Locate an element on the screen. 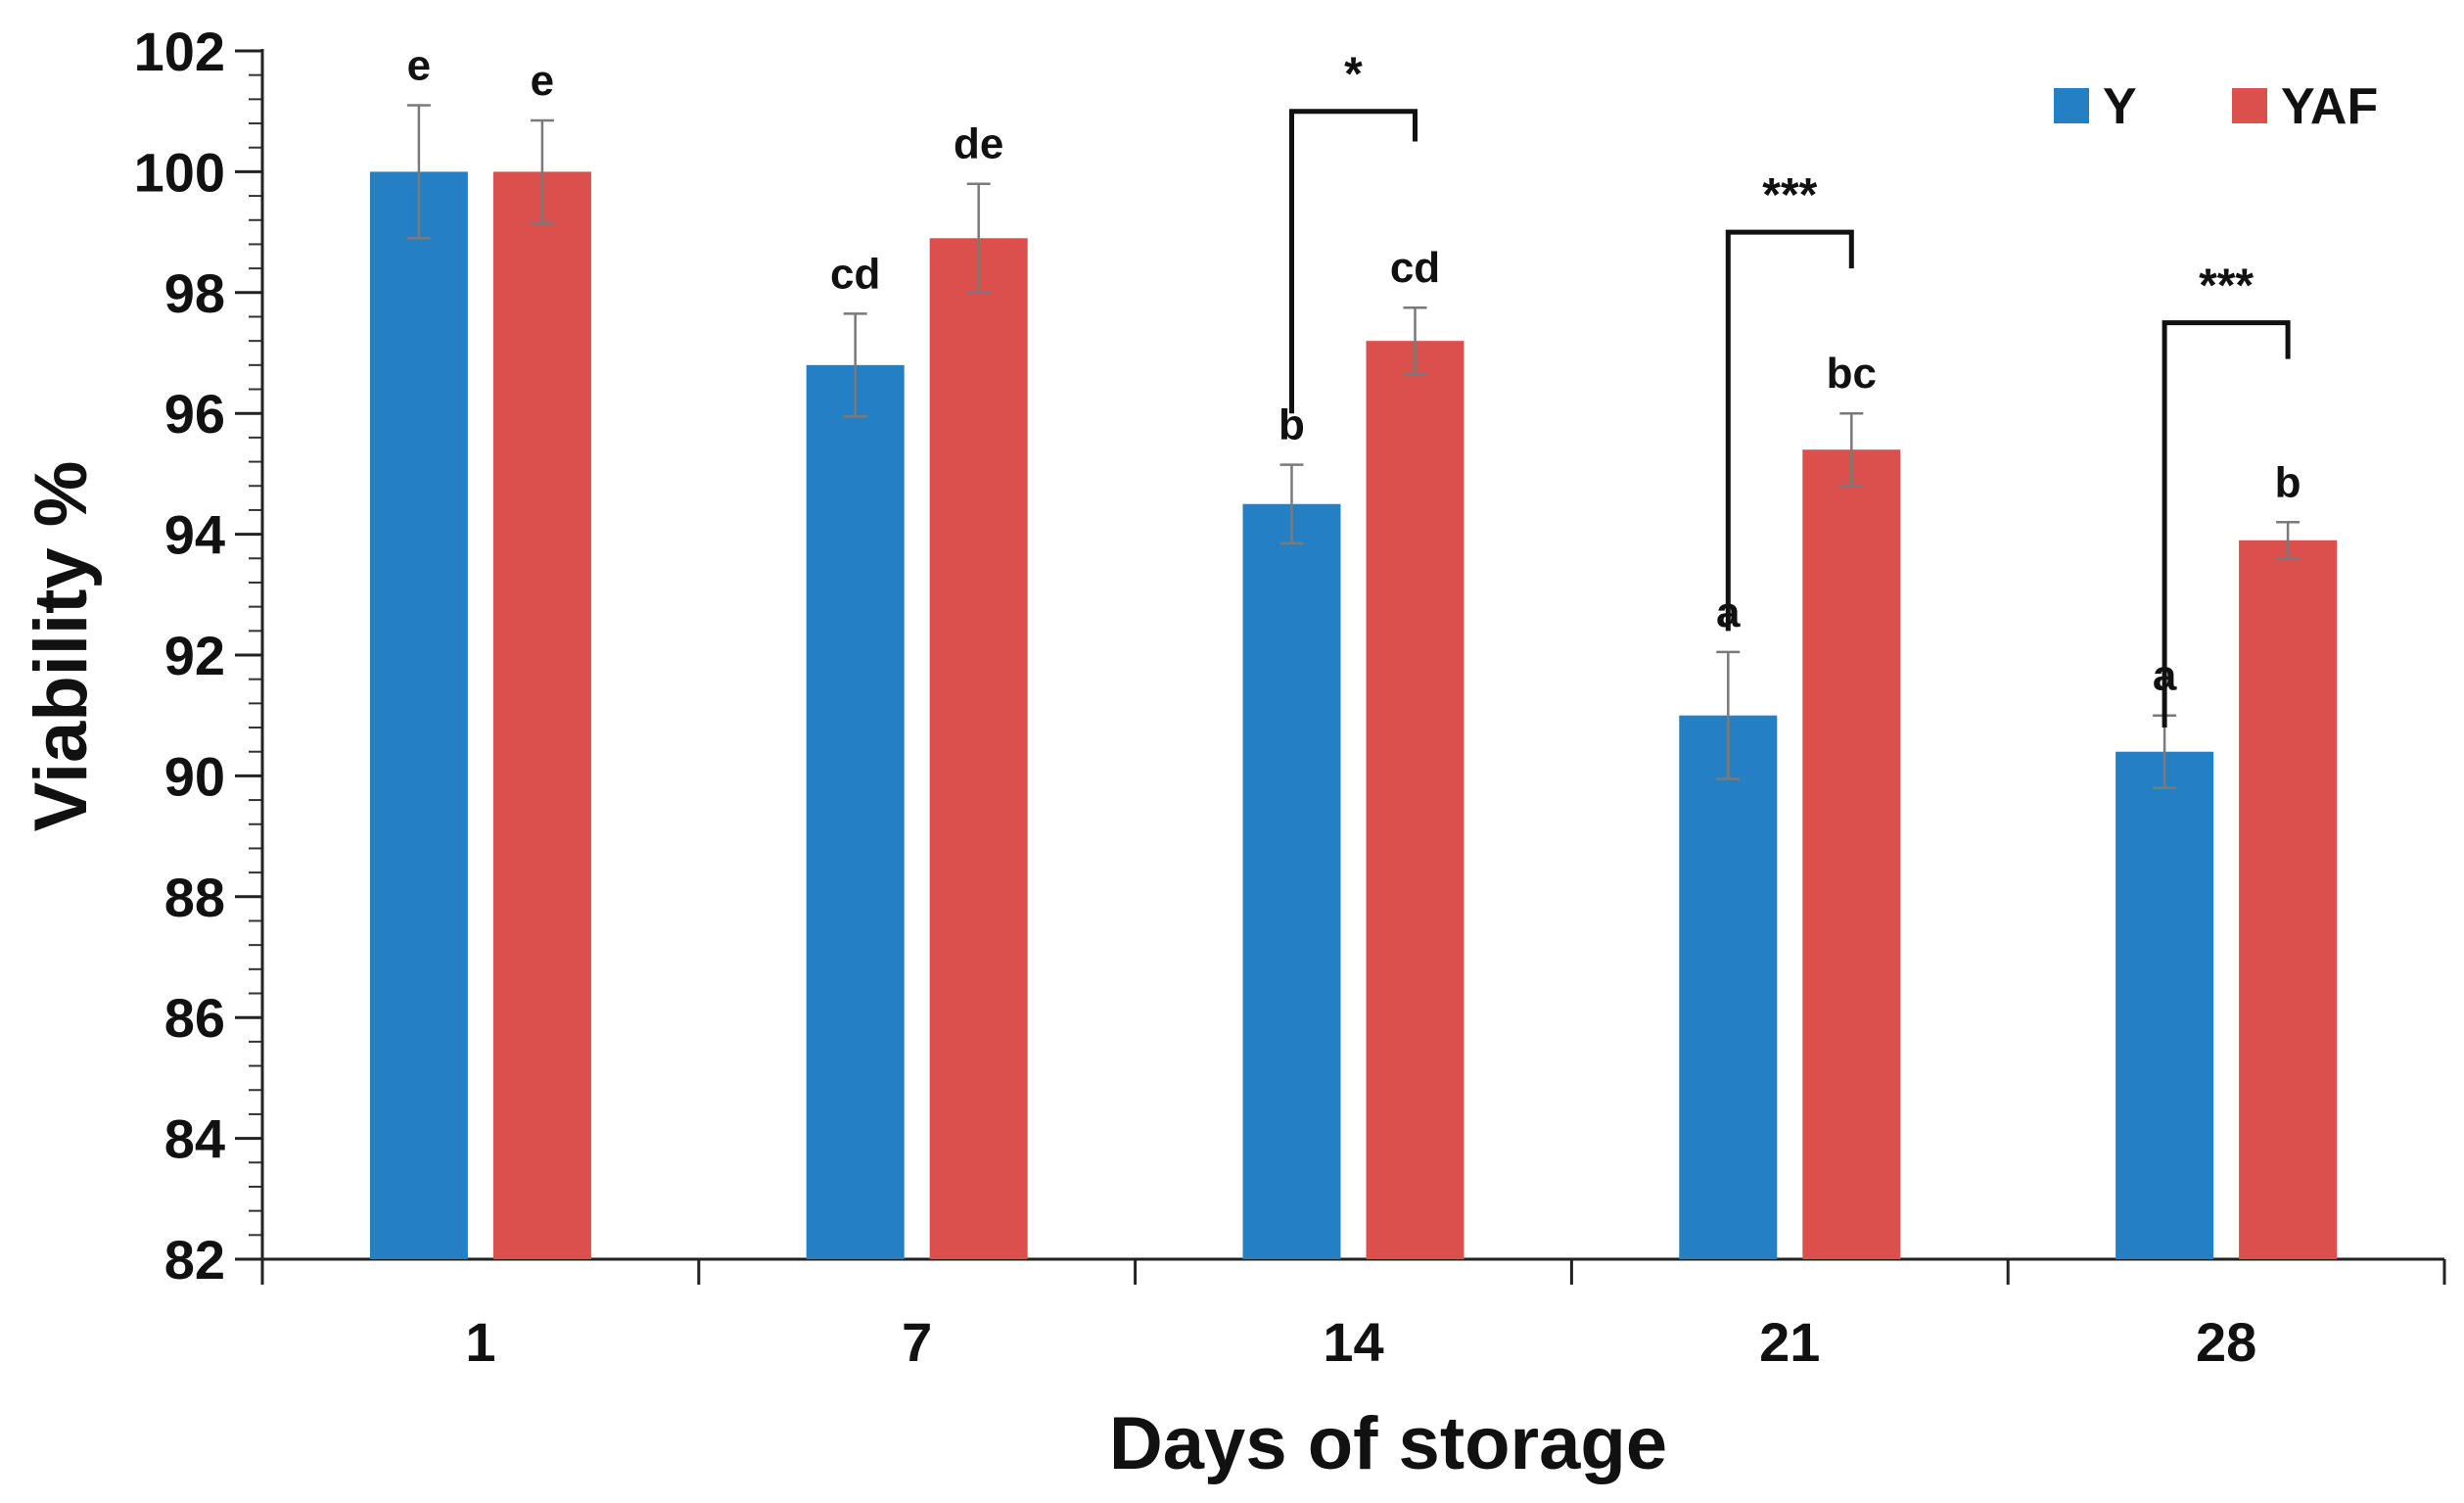 Image resolution: width=2464 pixels, height=1503 pixels. y-tick-label: 88 is located at coordinates (194, 897).